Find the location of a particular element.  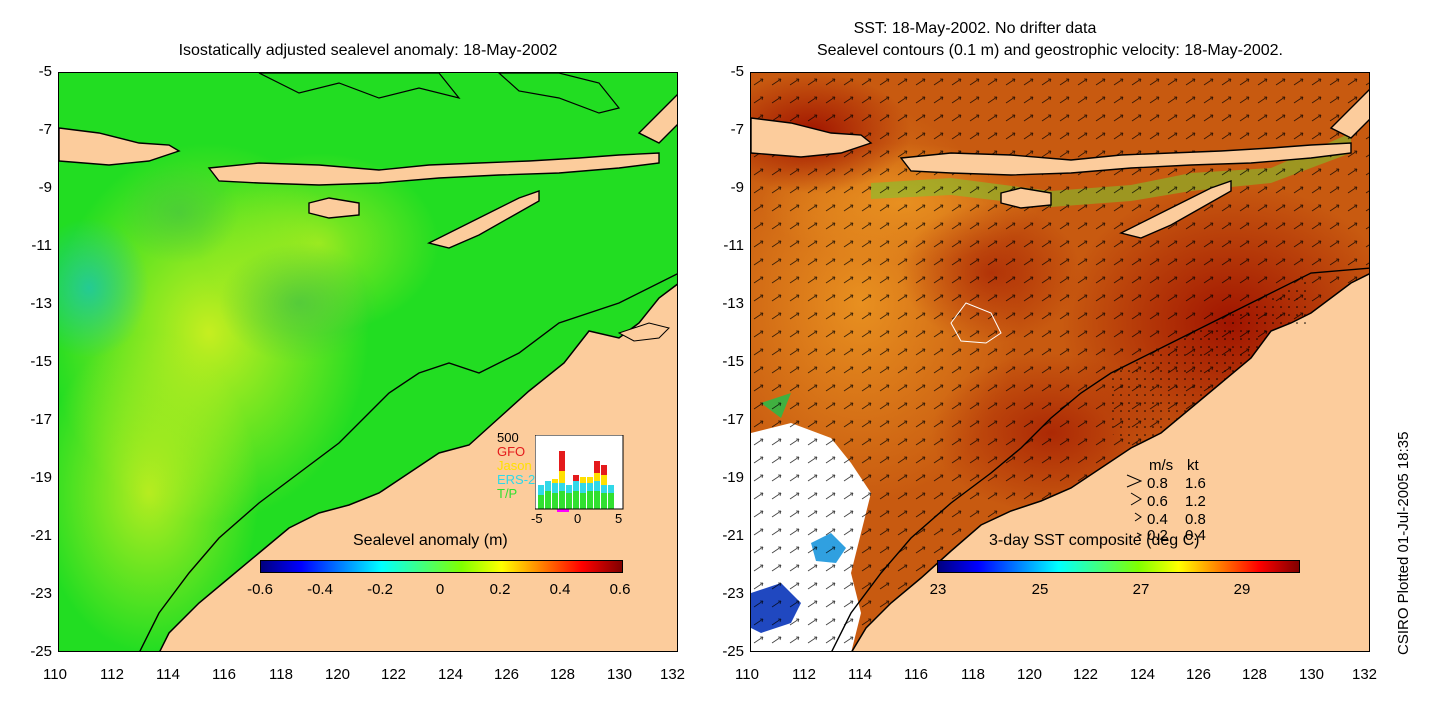

left-x-tick: 114 is located at coordinates (168, 674).